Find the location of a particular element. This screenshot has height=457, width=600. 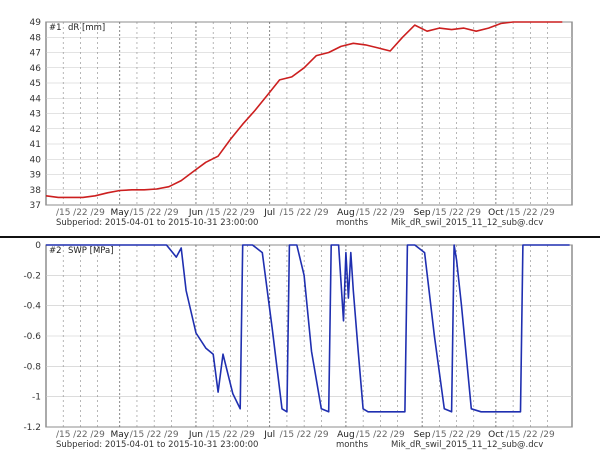

panel-divider is located at coordinates (300, 237).